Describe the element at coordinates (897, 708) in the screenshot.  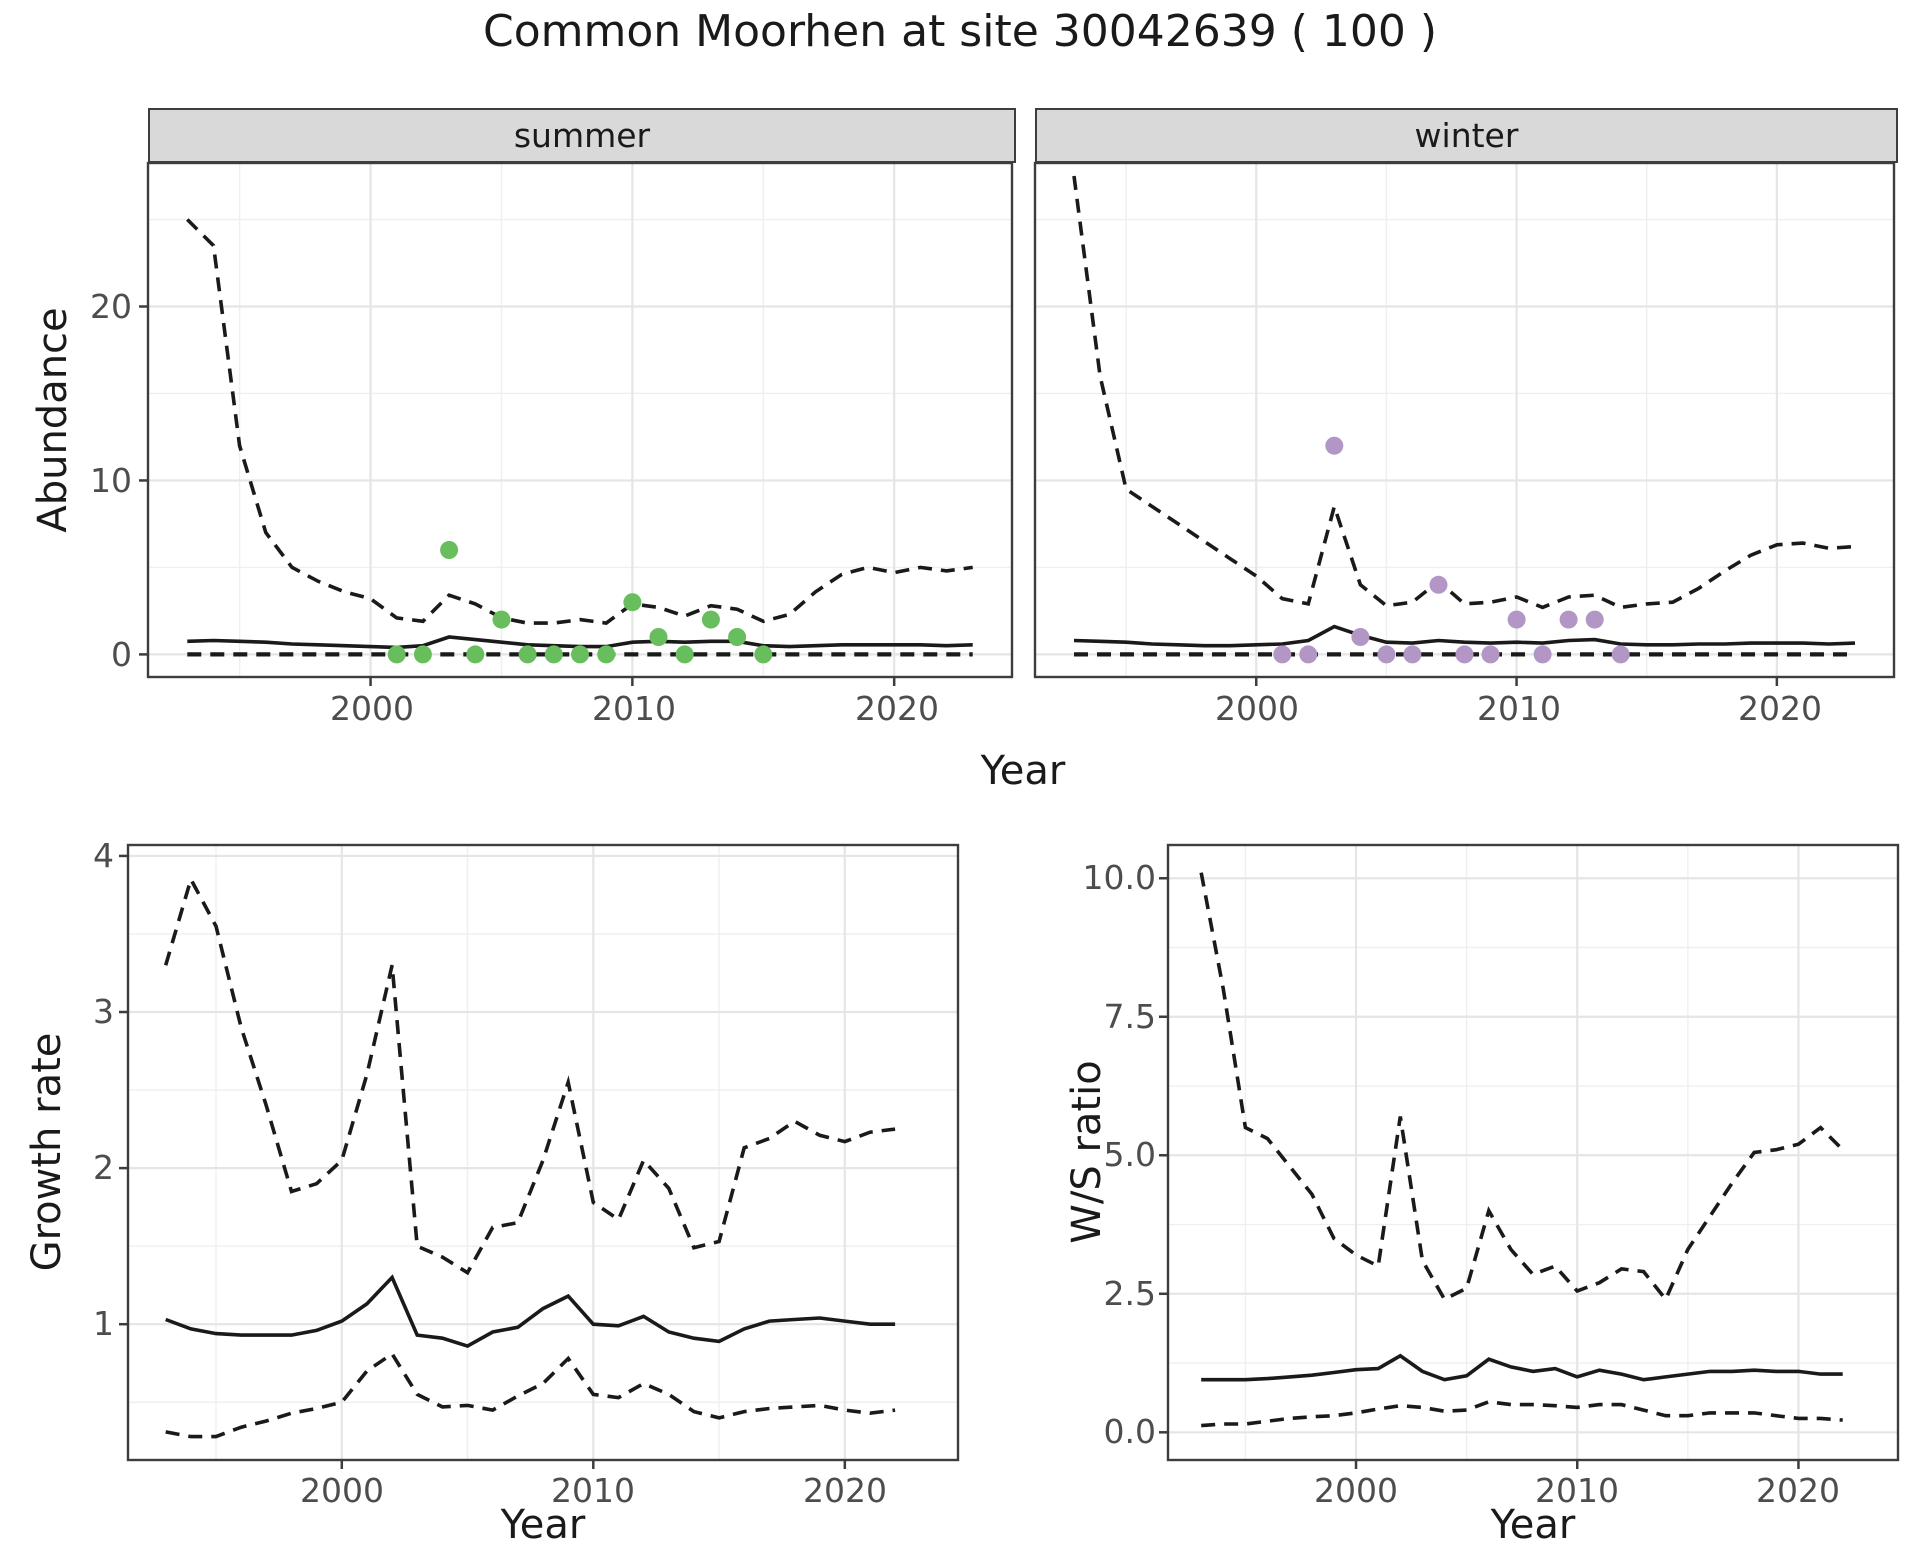
I see `summer-xtick-2020: 2020` at that location.